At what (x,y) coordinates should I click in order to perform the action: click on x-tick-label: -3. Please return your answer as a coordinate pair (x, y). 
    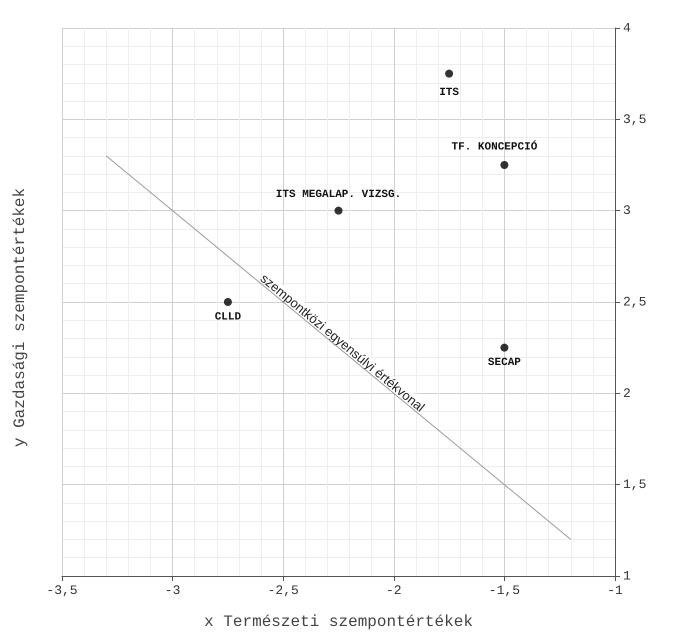
    Looking at the image, I should click on (172, 590).